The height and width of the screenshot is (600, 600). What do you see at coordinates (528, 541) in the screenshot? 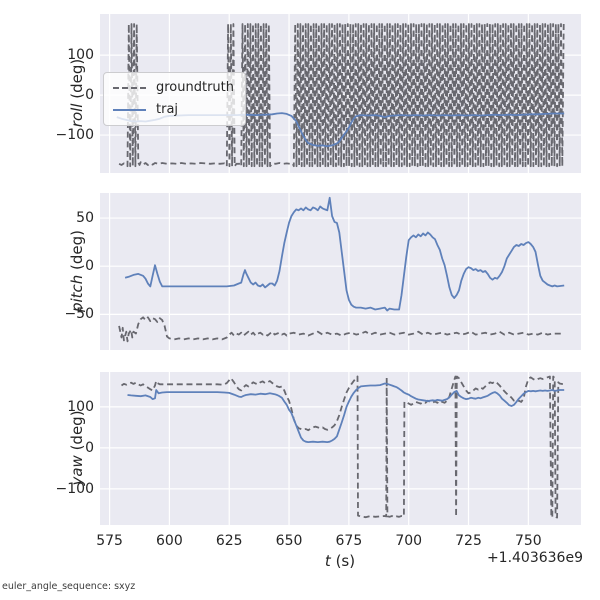
I see `x-tick-label: 750` at bounding box center [528, 541].